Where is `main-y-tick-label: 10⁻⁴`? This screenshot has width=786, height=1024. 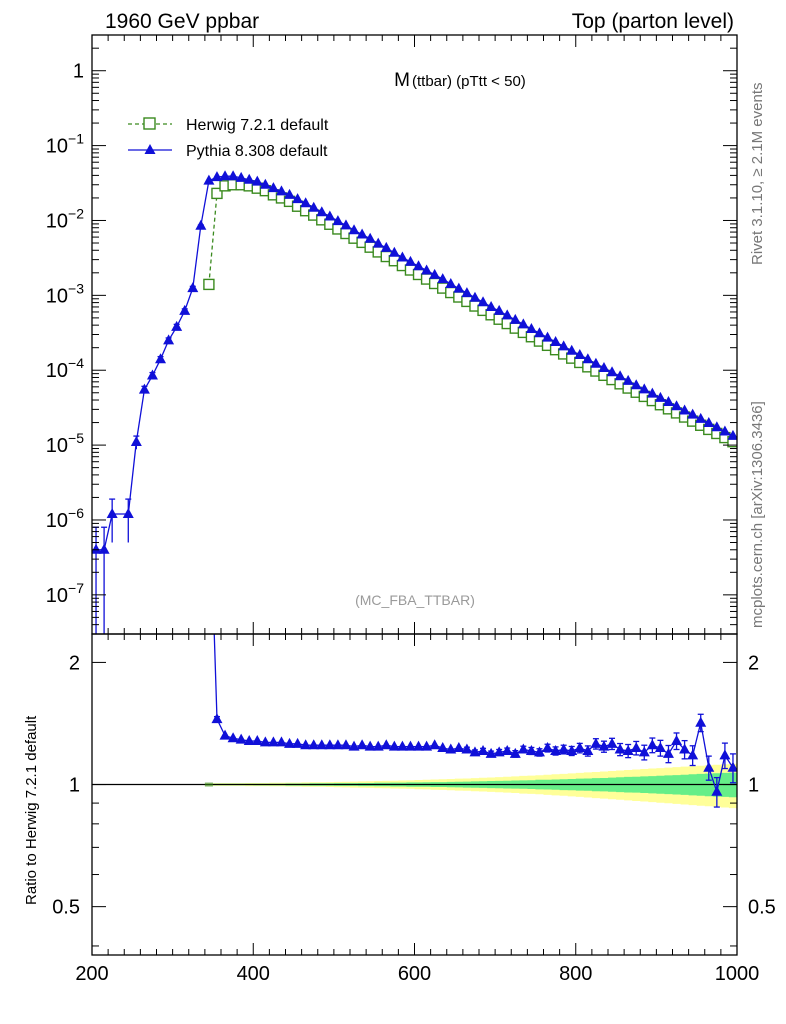 main-y-tick-label: 10⁻⁴ is located at coordinates (65, 368).